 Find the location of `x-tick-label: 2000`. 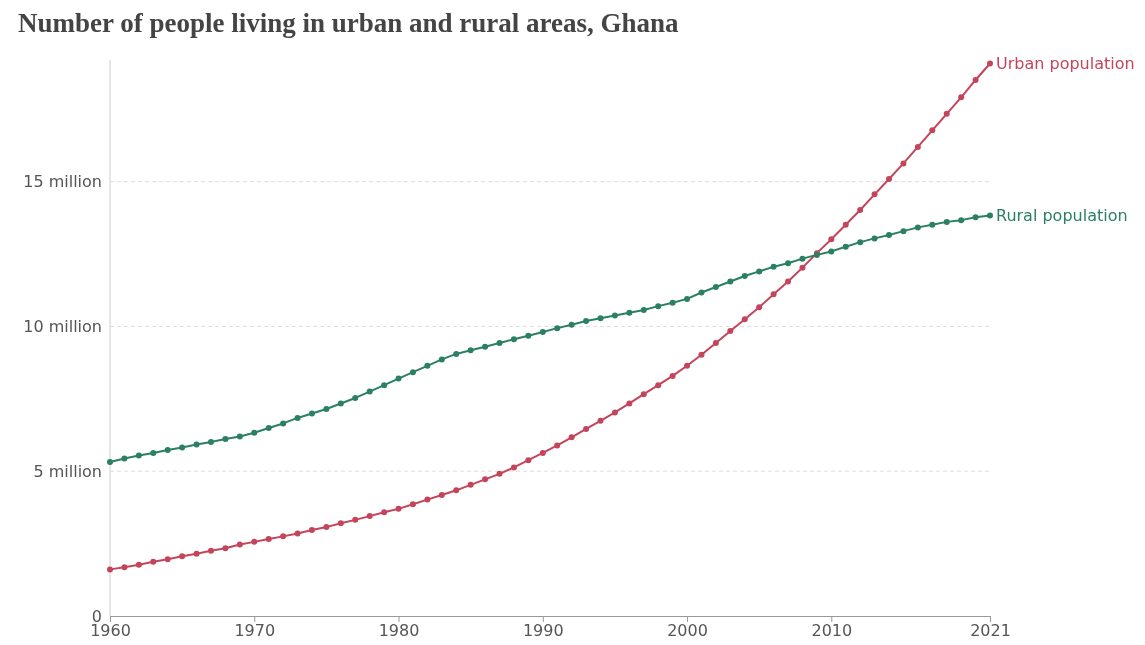

x-tick-label: 2000 is located at coordinates (687, 631).